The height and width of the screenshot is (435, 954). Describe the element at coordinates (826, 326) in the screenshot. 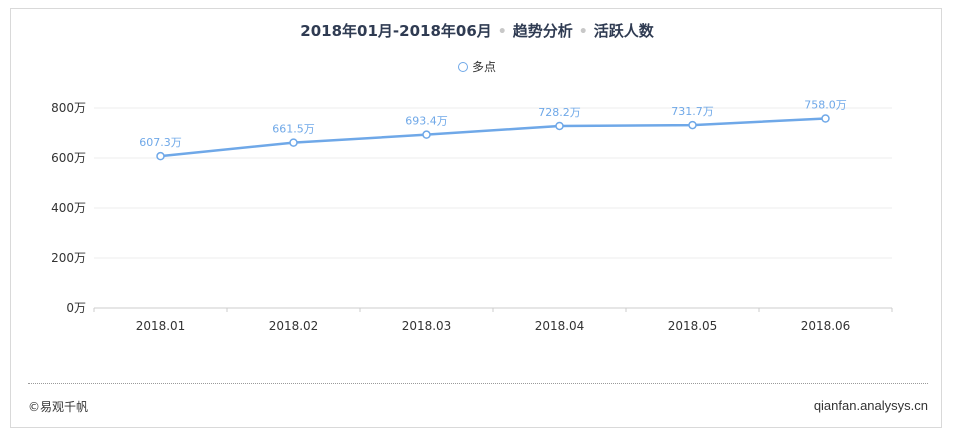

I see `x-tick-label: 2018.06` at that location.